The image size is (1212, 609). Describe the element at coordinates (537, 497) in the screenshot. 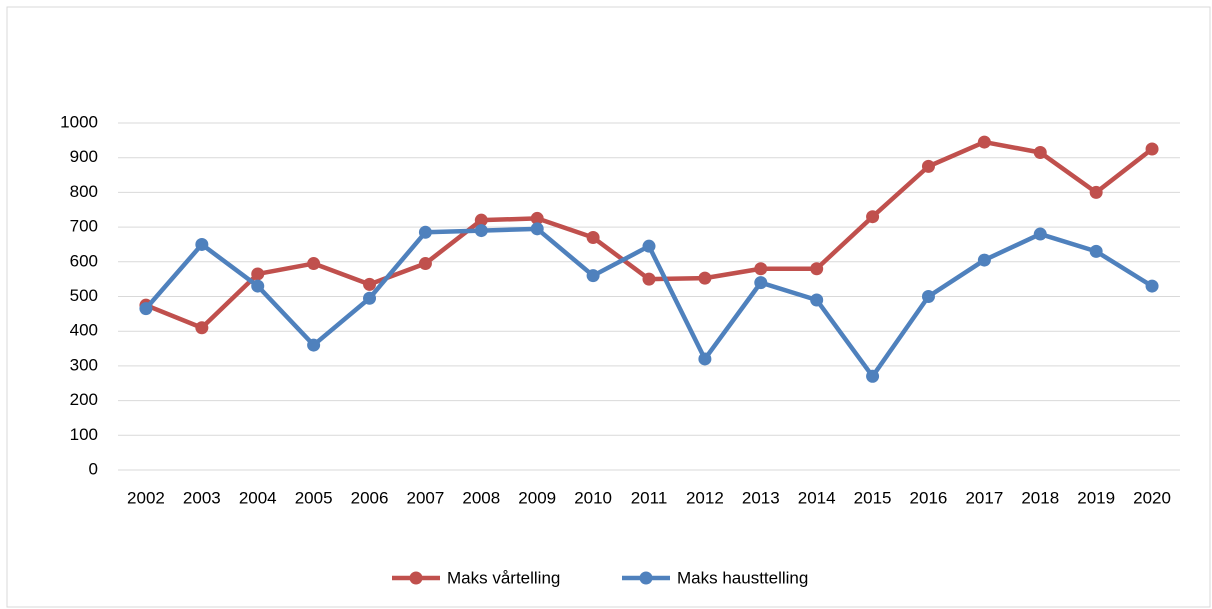

I see `x-tick-label: 2009` at that location.